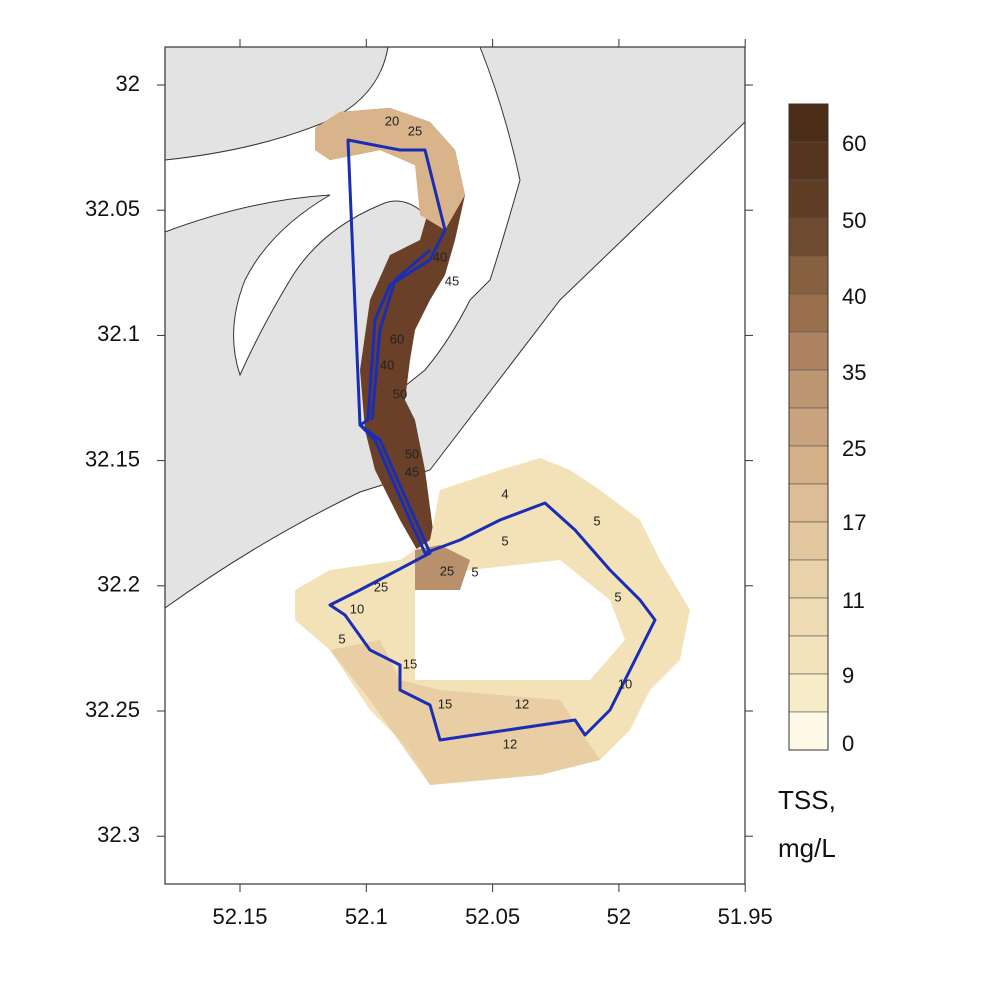  Describe the element at coordinates (128, 83) in the screenshot. I see `y-tick-label: 32` at that location.